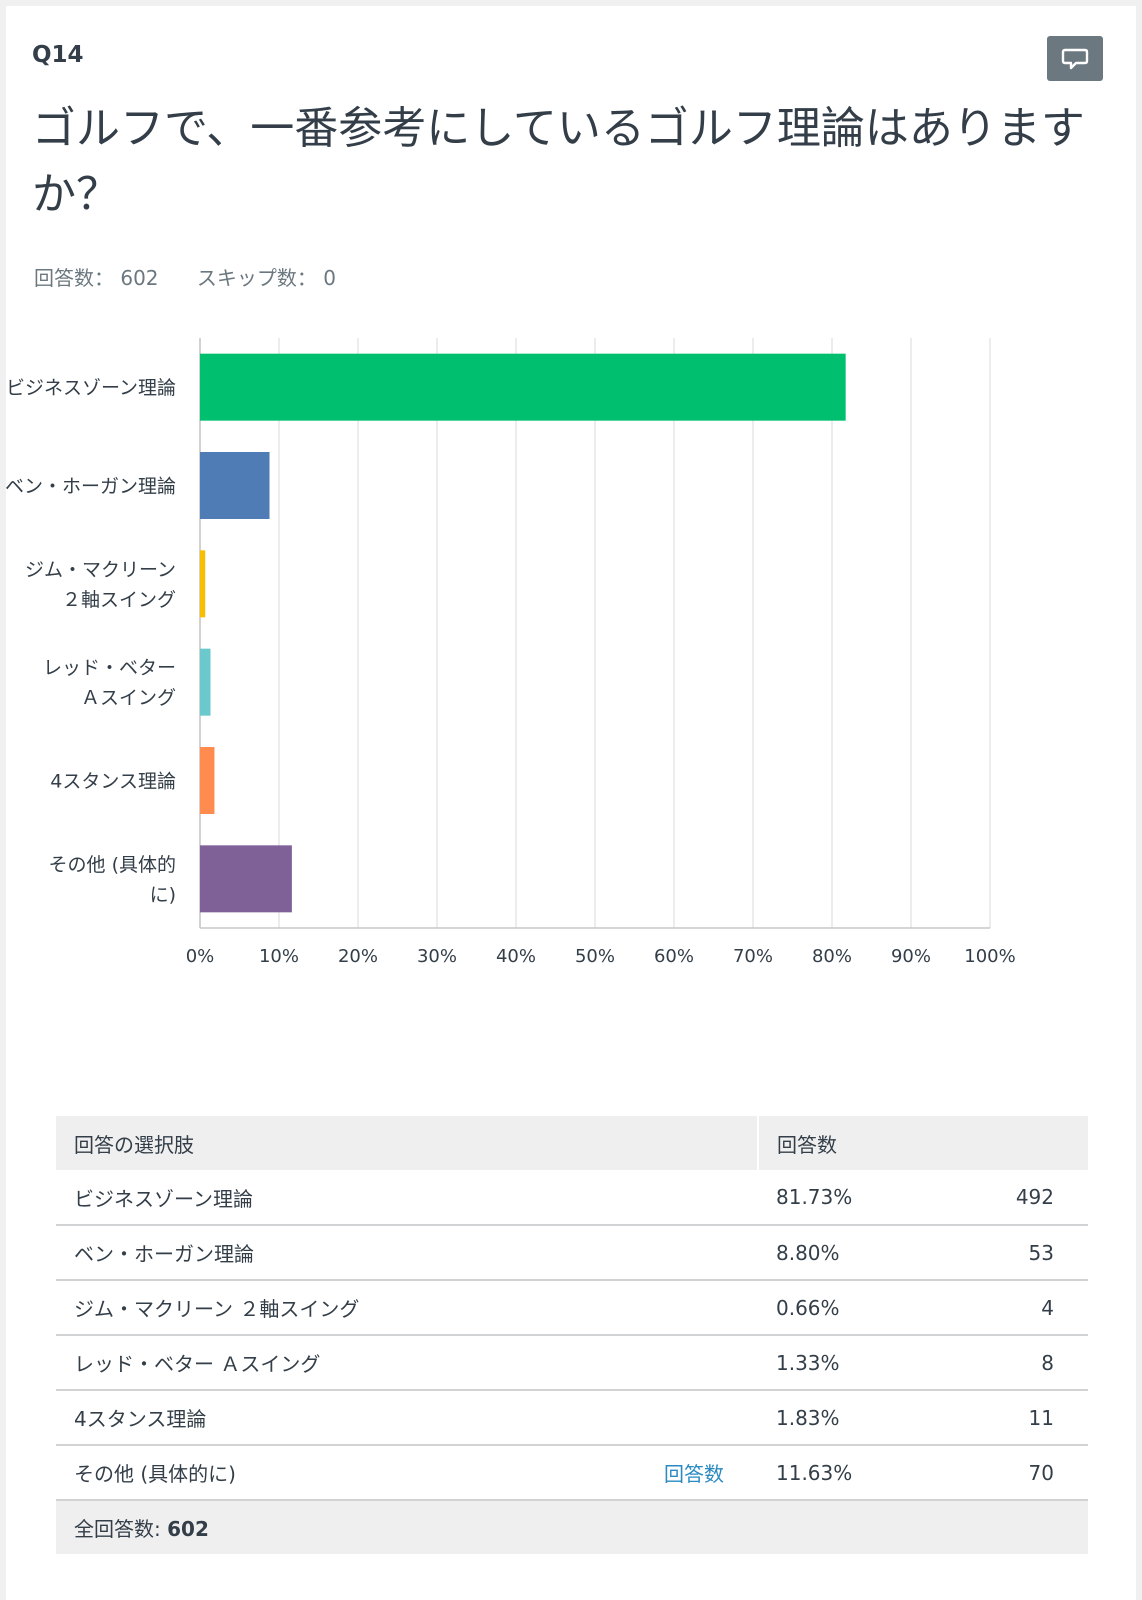 This screenshot has width=1142, height=1600. Describe the element at coordinates (119, 600) in the screenshot. I see `category-label: ２軸スイング` at that location.